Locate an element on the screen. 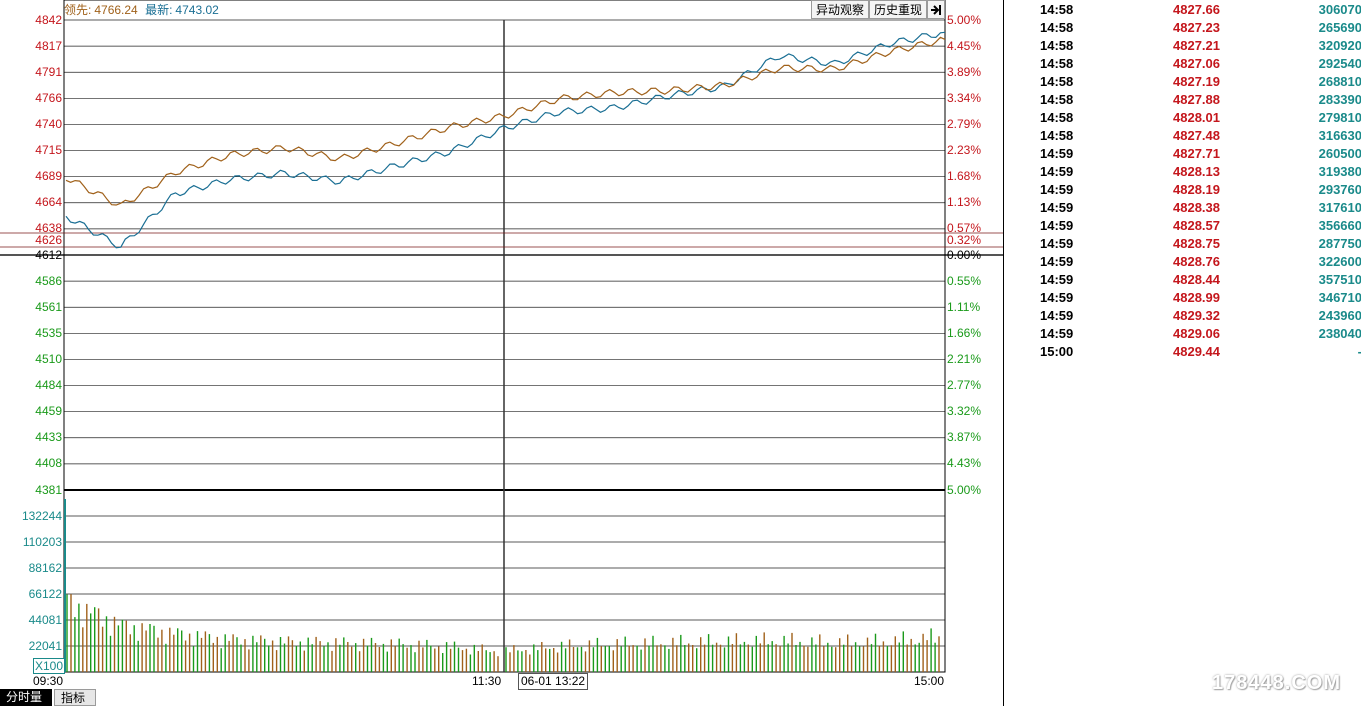 Image resolution: width=1361 pixels, height=707 pixels. percent-tick-label: 0.57% is located at coordinates (964, 228).